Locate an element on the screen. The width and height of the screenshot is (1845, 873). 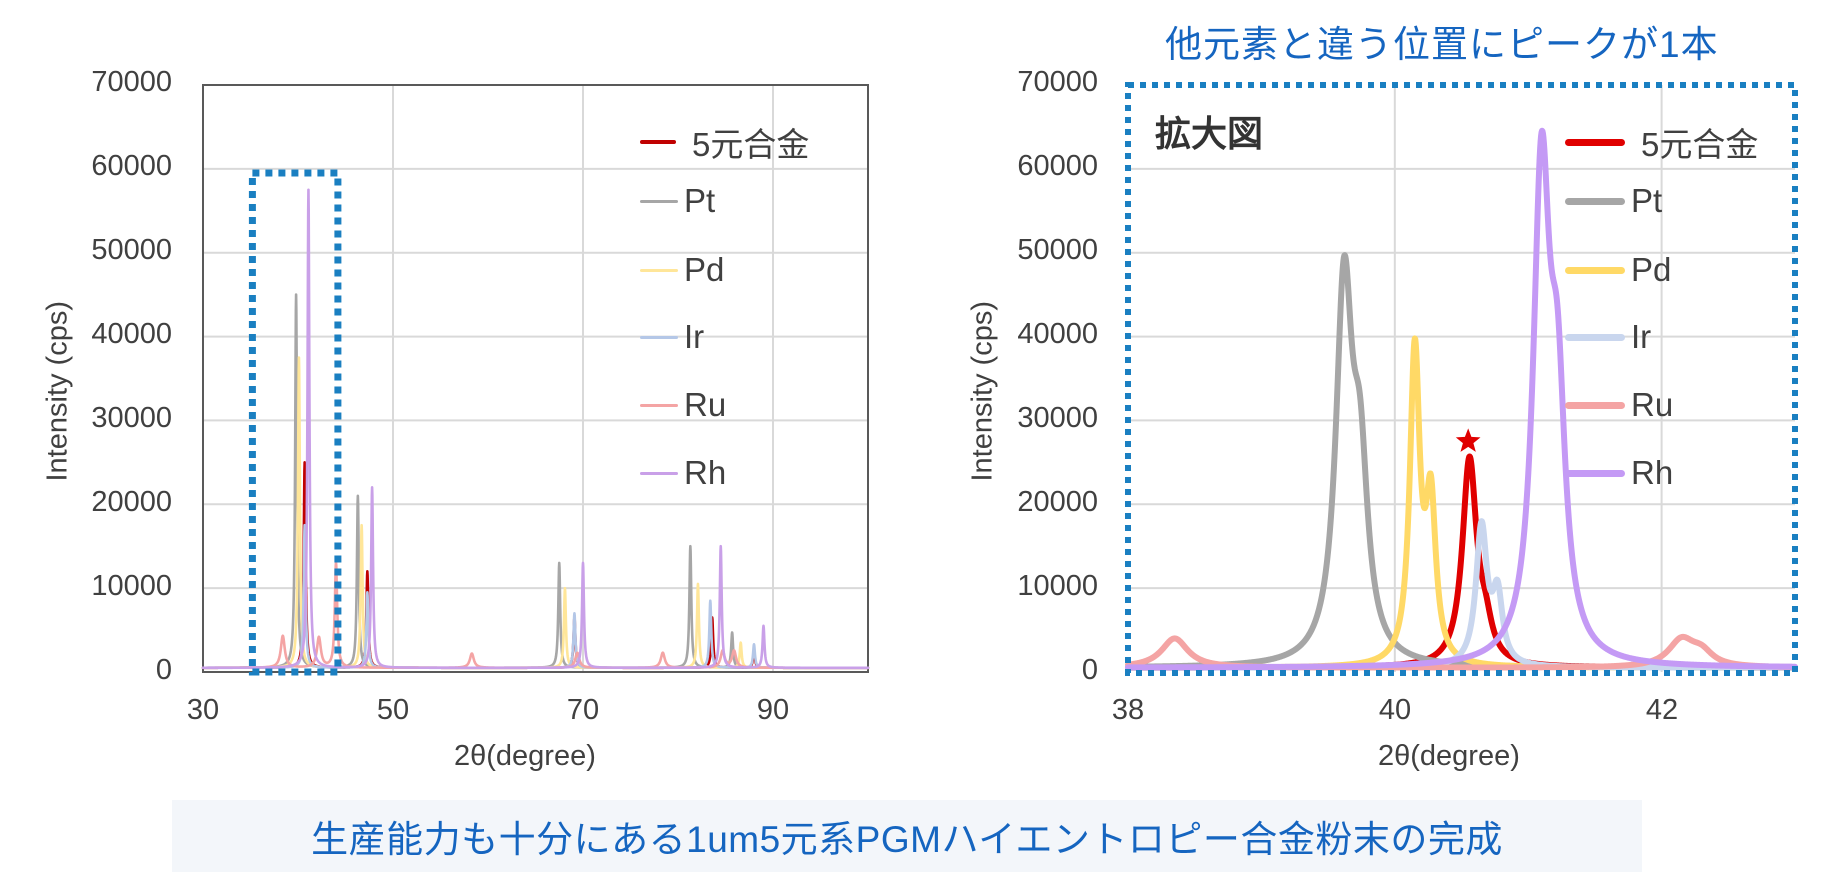
x-tick: 40 is located at coordinates (1395, 710).